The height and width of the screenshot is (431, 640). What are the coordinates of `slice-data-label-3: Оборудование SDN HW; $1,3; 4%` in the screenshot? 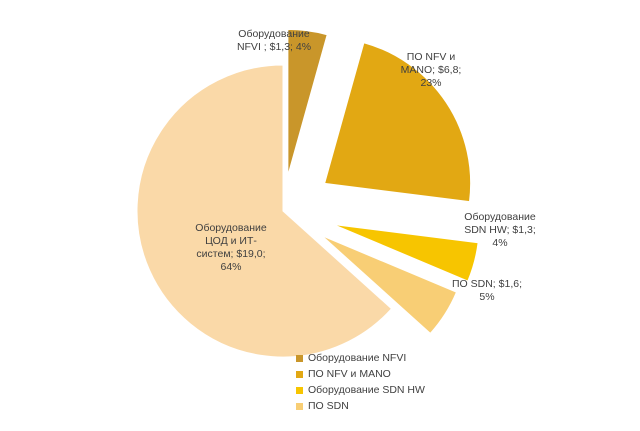 It's located at (500, 230).